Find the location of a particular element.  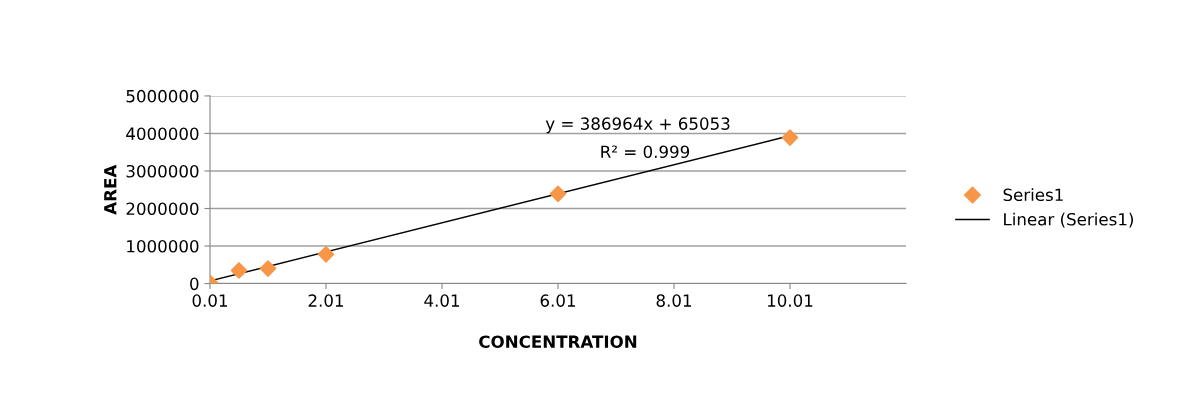

annotation: y = 386964x + 65053 is located at coordinates (637, 125).